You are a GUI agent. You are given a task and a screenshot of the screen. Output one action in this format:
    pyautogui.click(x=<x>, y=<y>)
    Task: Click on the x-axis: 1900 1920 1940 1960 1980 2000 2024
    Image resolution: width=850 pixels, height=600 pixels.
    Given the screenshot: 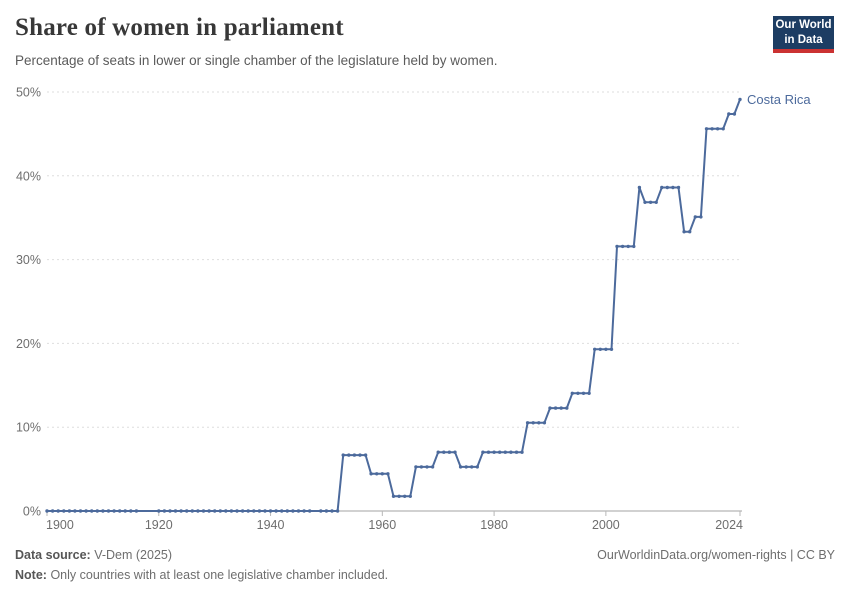 What is the action you would take?
    pyautogui.click(x=394, y=521)
    